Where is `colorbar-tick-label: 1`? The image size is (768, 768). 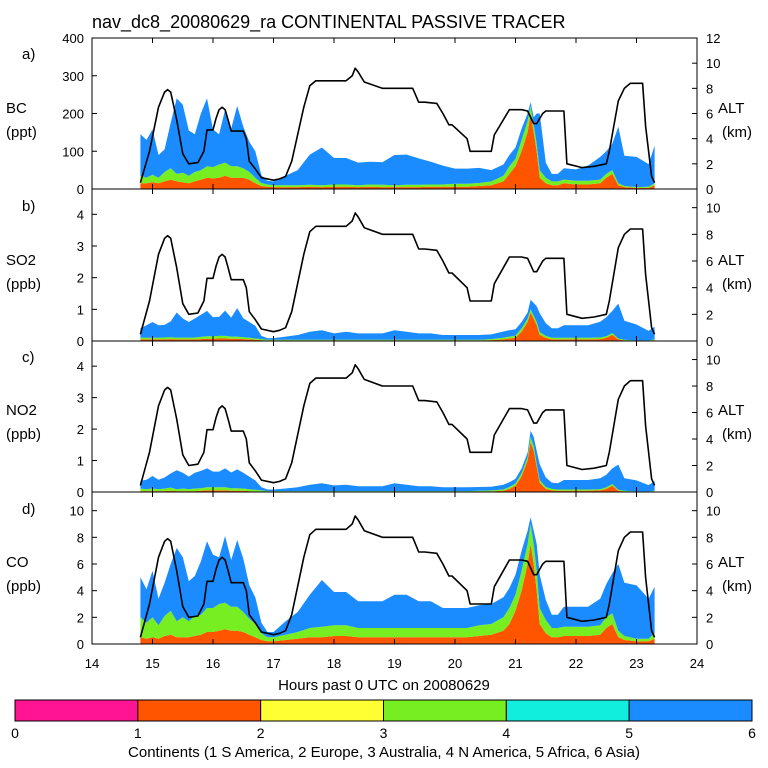
colorbar-tick-label: 1 is located at coordinates (138, 733).